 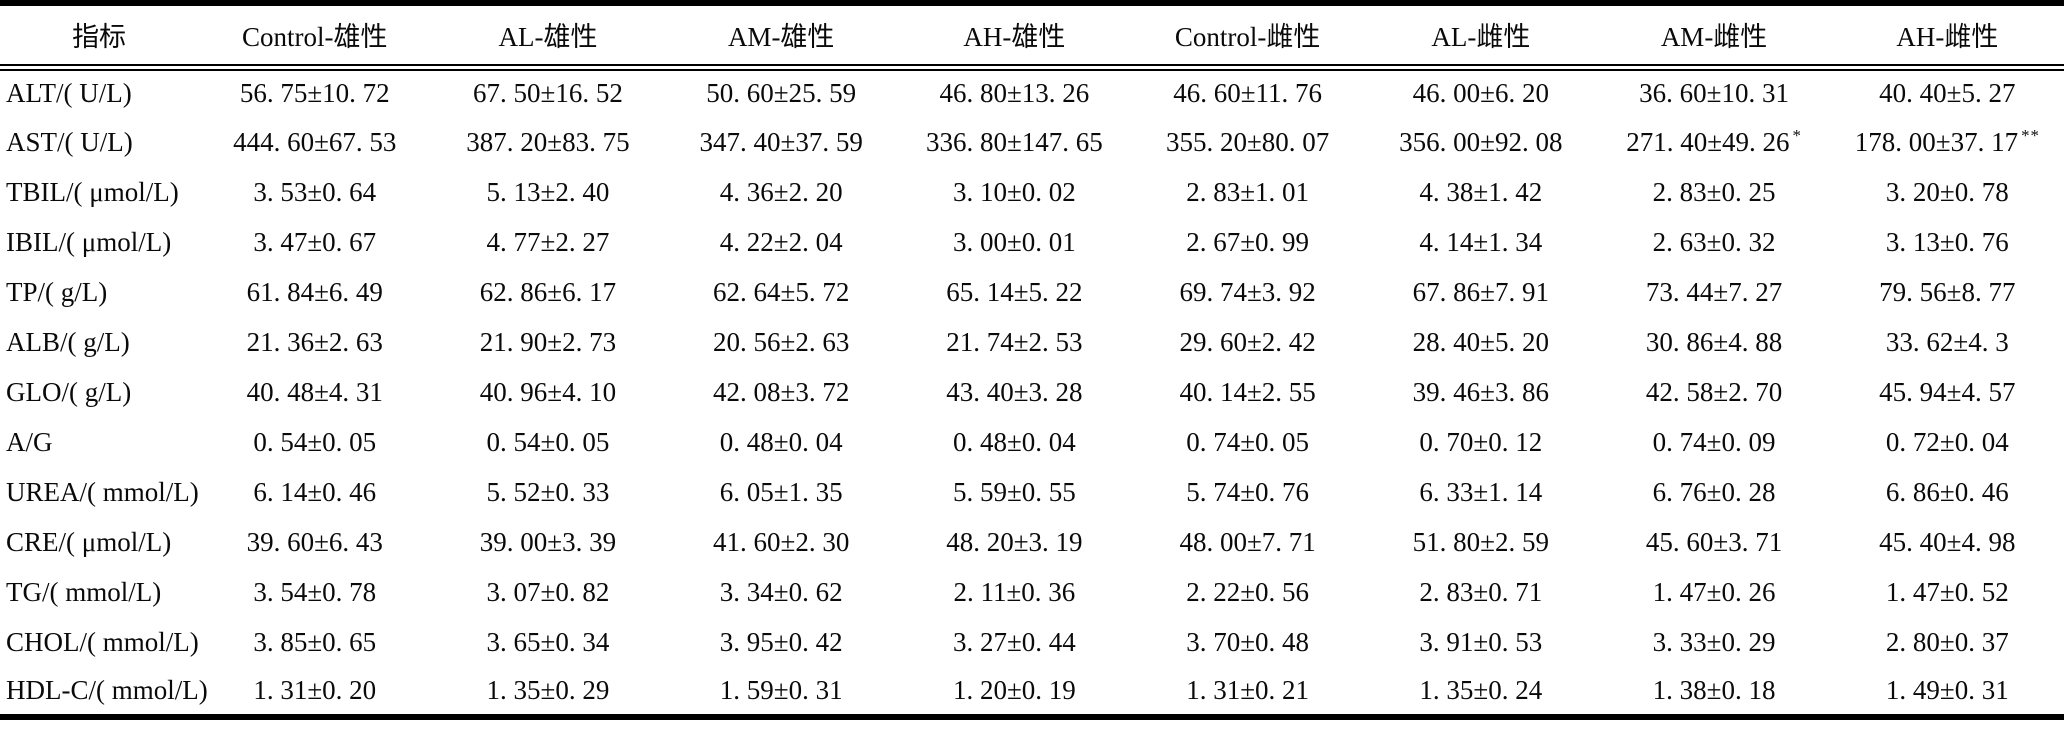 I want to click on value-cell: 45. 40±4. 98, so click(x=1947, y=541).